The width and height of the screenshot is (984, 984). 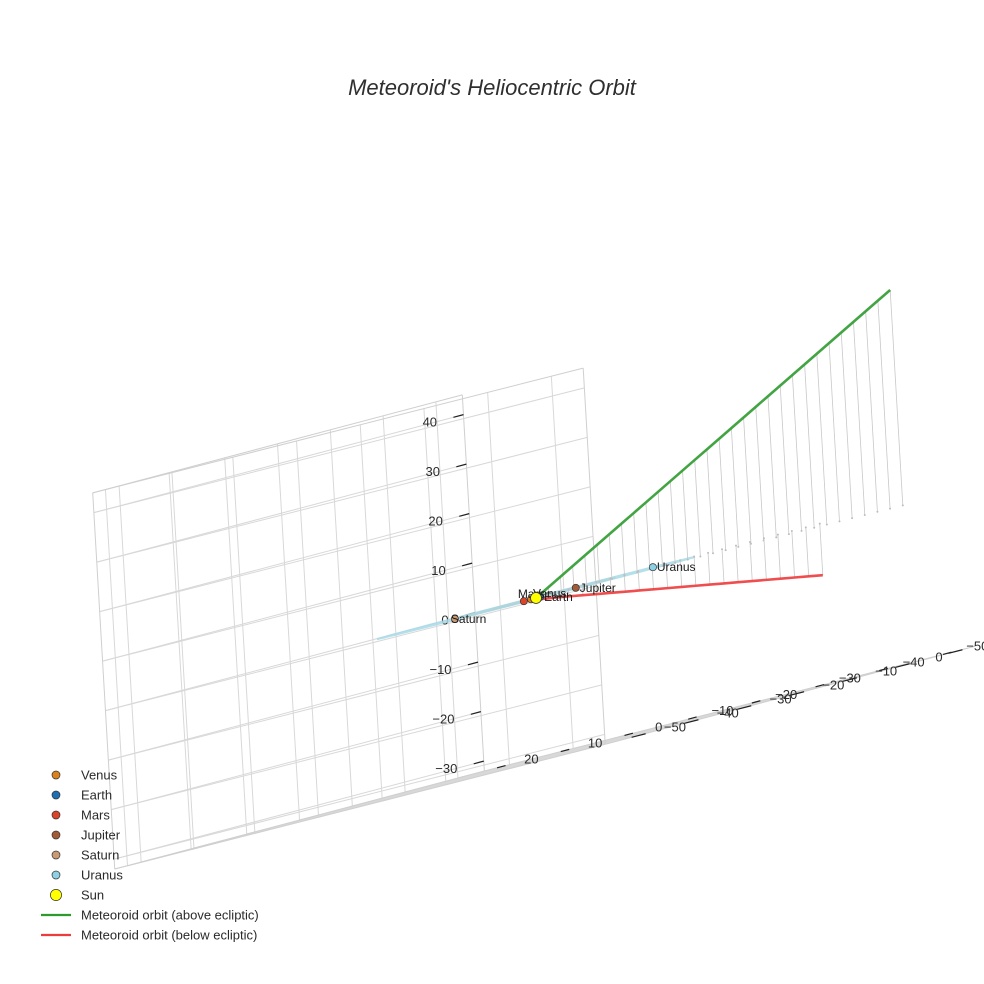 I want to click on legend-label: Meteoroid orbit (below ecliptic), so click(x=169, y=935).